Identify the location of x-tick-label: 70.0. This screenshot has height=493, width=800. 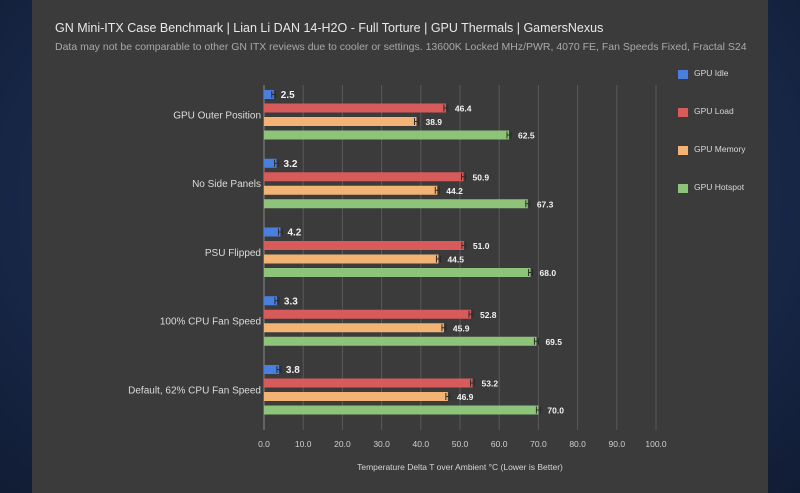
(538, 444).